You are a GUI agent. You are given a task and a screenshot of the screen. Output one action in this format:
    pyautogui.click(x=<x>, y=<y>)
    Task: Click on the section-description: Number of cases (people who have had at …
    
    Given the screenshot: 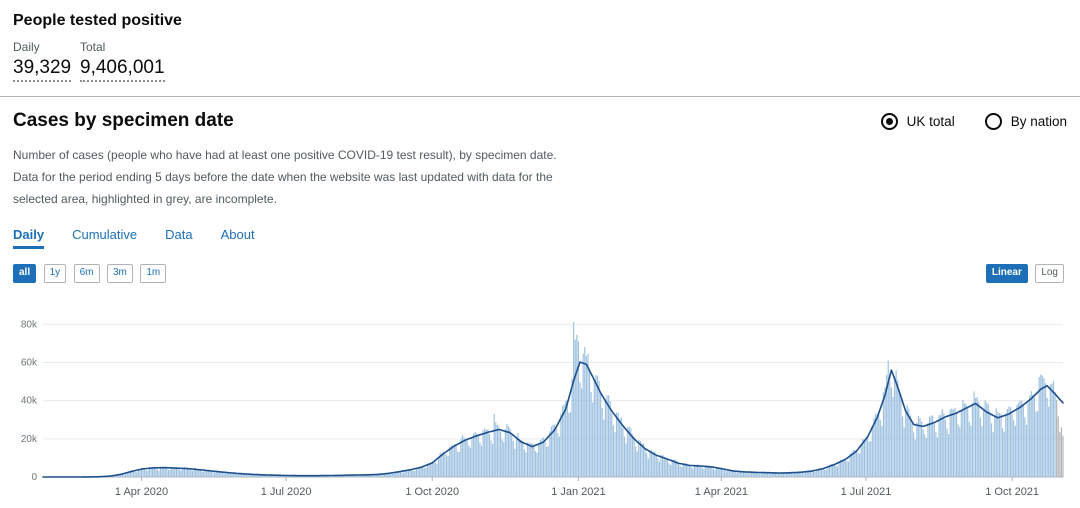 What is the action you would take?
    pyautogui.click(x=287, y=177)
    